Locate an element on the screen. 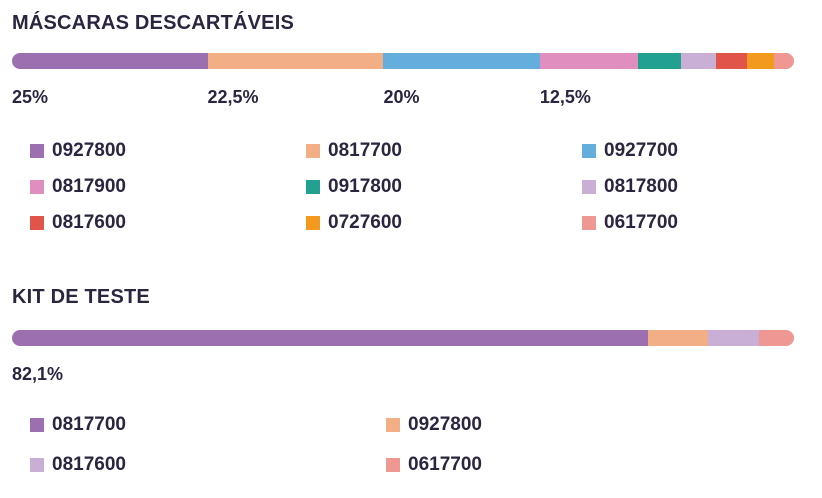 This screenshot has height=498, width=822. legend-item-0817900: 0817900 is located at coordinates (78, 187).